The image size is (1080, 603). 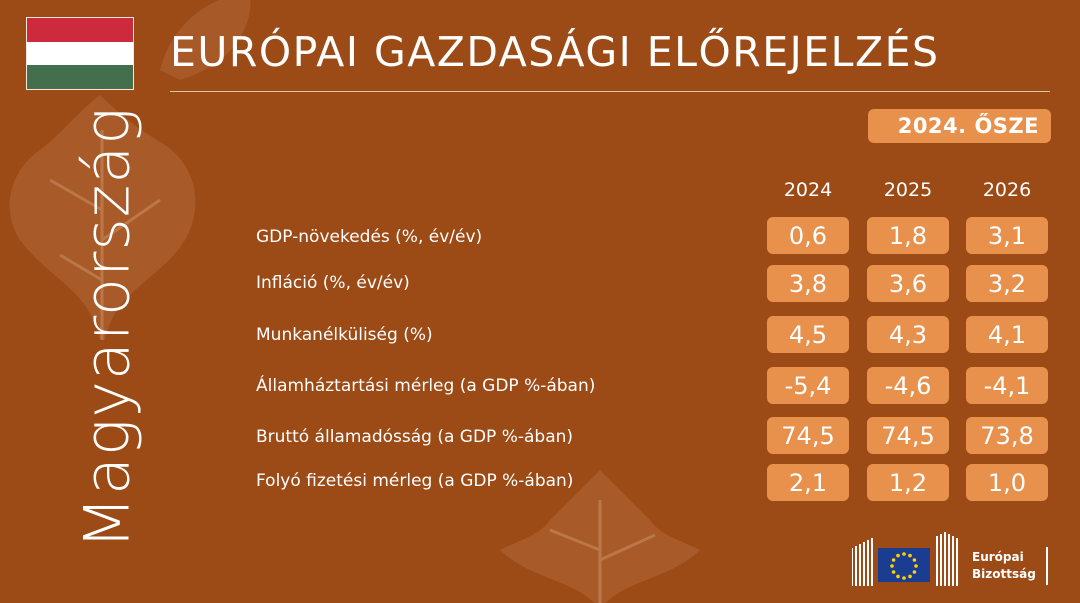 What do you see at coordinates (415, 481) in the screenshot?
I see `row-label-current-account: Folyó fizetési mérleg (a GDP %-ában)` at bounding box center [415, 481].